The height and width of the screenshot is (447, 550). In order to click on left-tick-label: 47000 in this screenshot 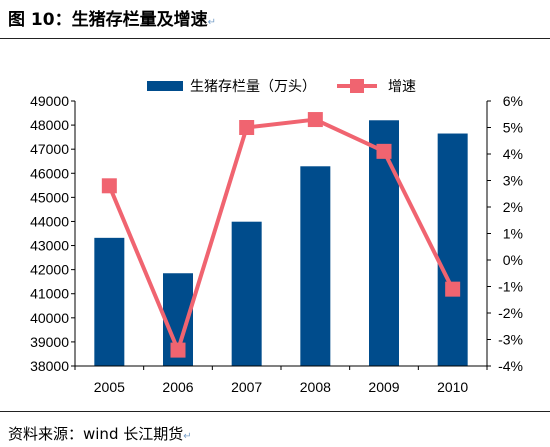, I will do `click(49, 149)`.